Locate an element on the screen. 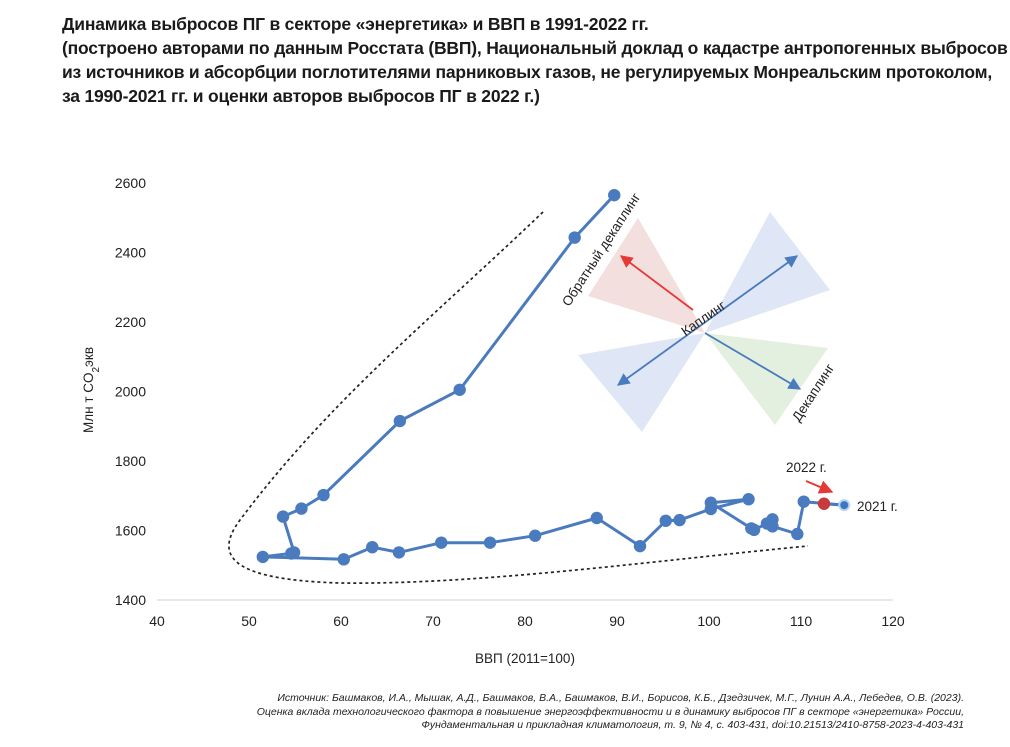 This screenshot has width=1010, height=747. x-axis-label: ВВП (2011=100) is located at coordinates (525, 658).